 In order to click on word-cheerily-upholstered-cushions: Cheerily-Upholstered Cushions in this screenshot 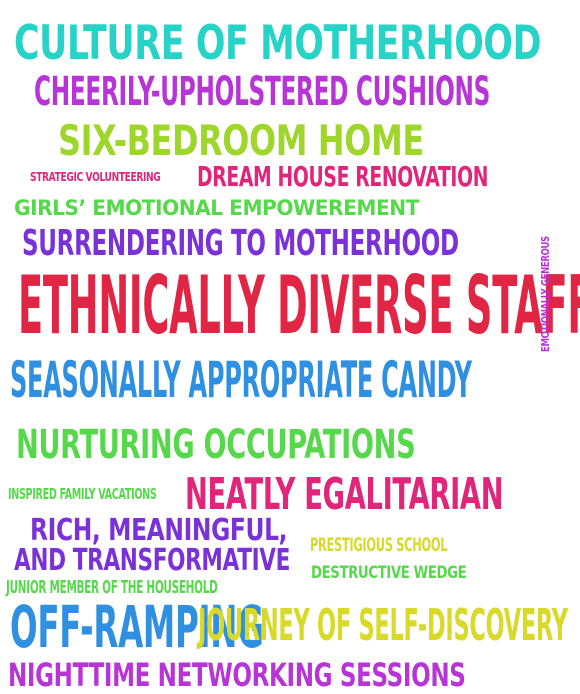, I will do `click(262, 92)`.